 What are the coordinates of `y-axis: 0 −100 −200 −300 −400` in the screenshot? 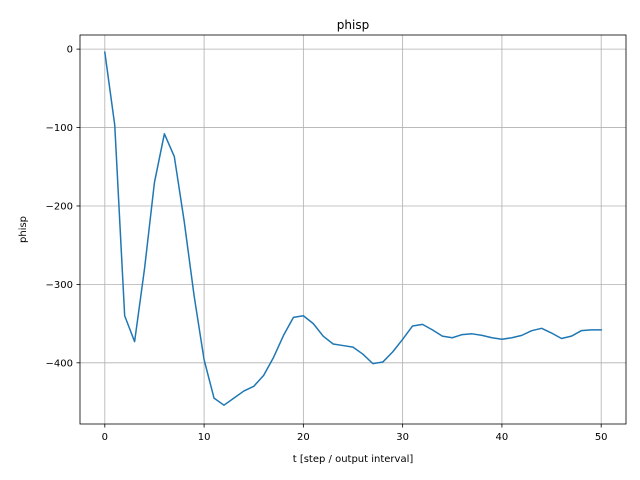 It's located at (63, 207).